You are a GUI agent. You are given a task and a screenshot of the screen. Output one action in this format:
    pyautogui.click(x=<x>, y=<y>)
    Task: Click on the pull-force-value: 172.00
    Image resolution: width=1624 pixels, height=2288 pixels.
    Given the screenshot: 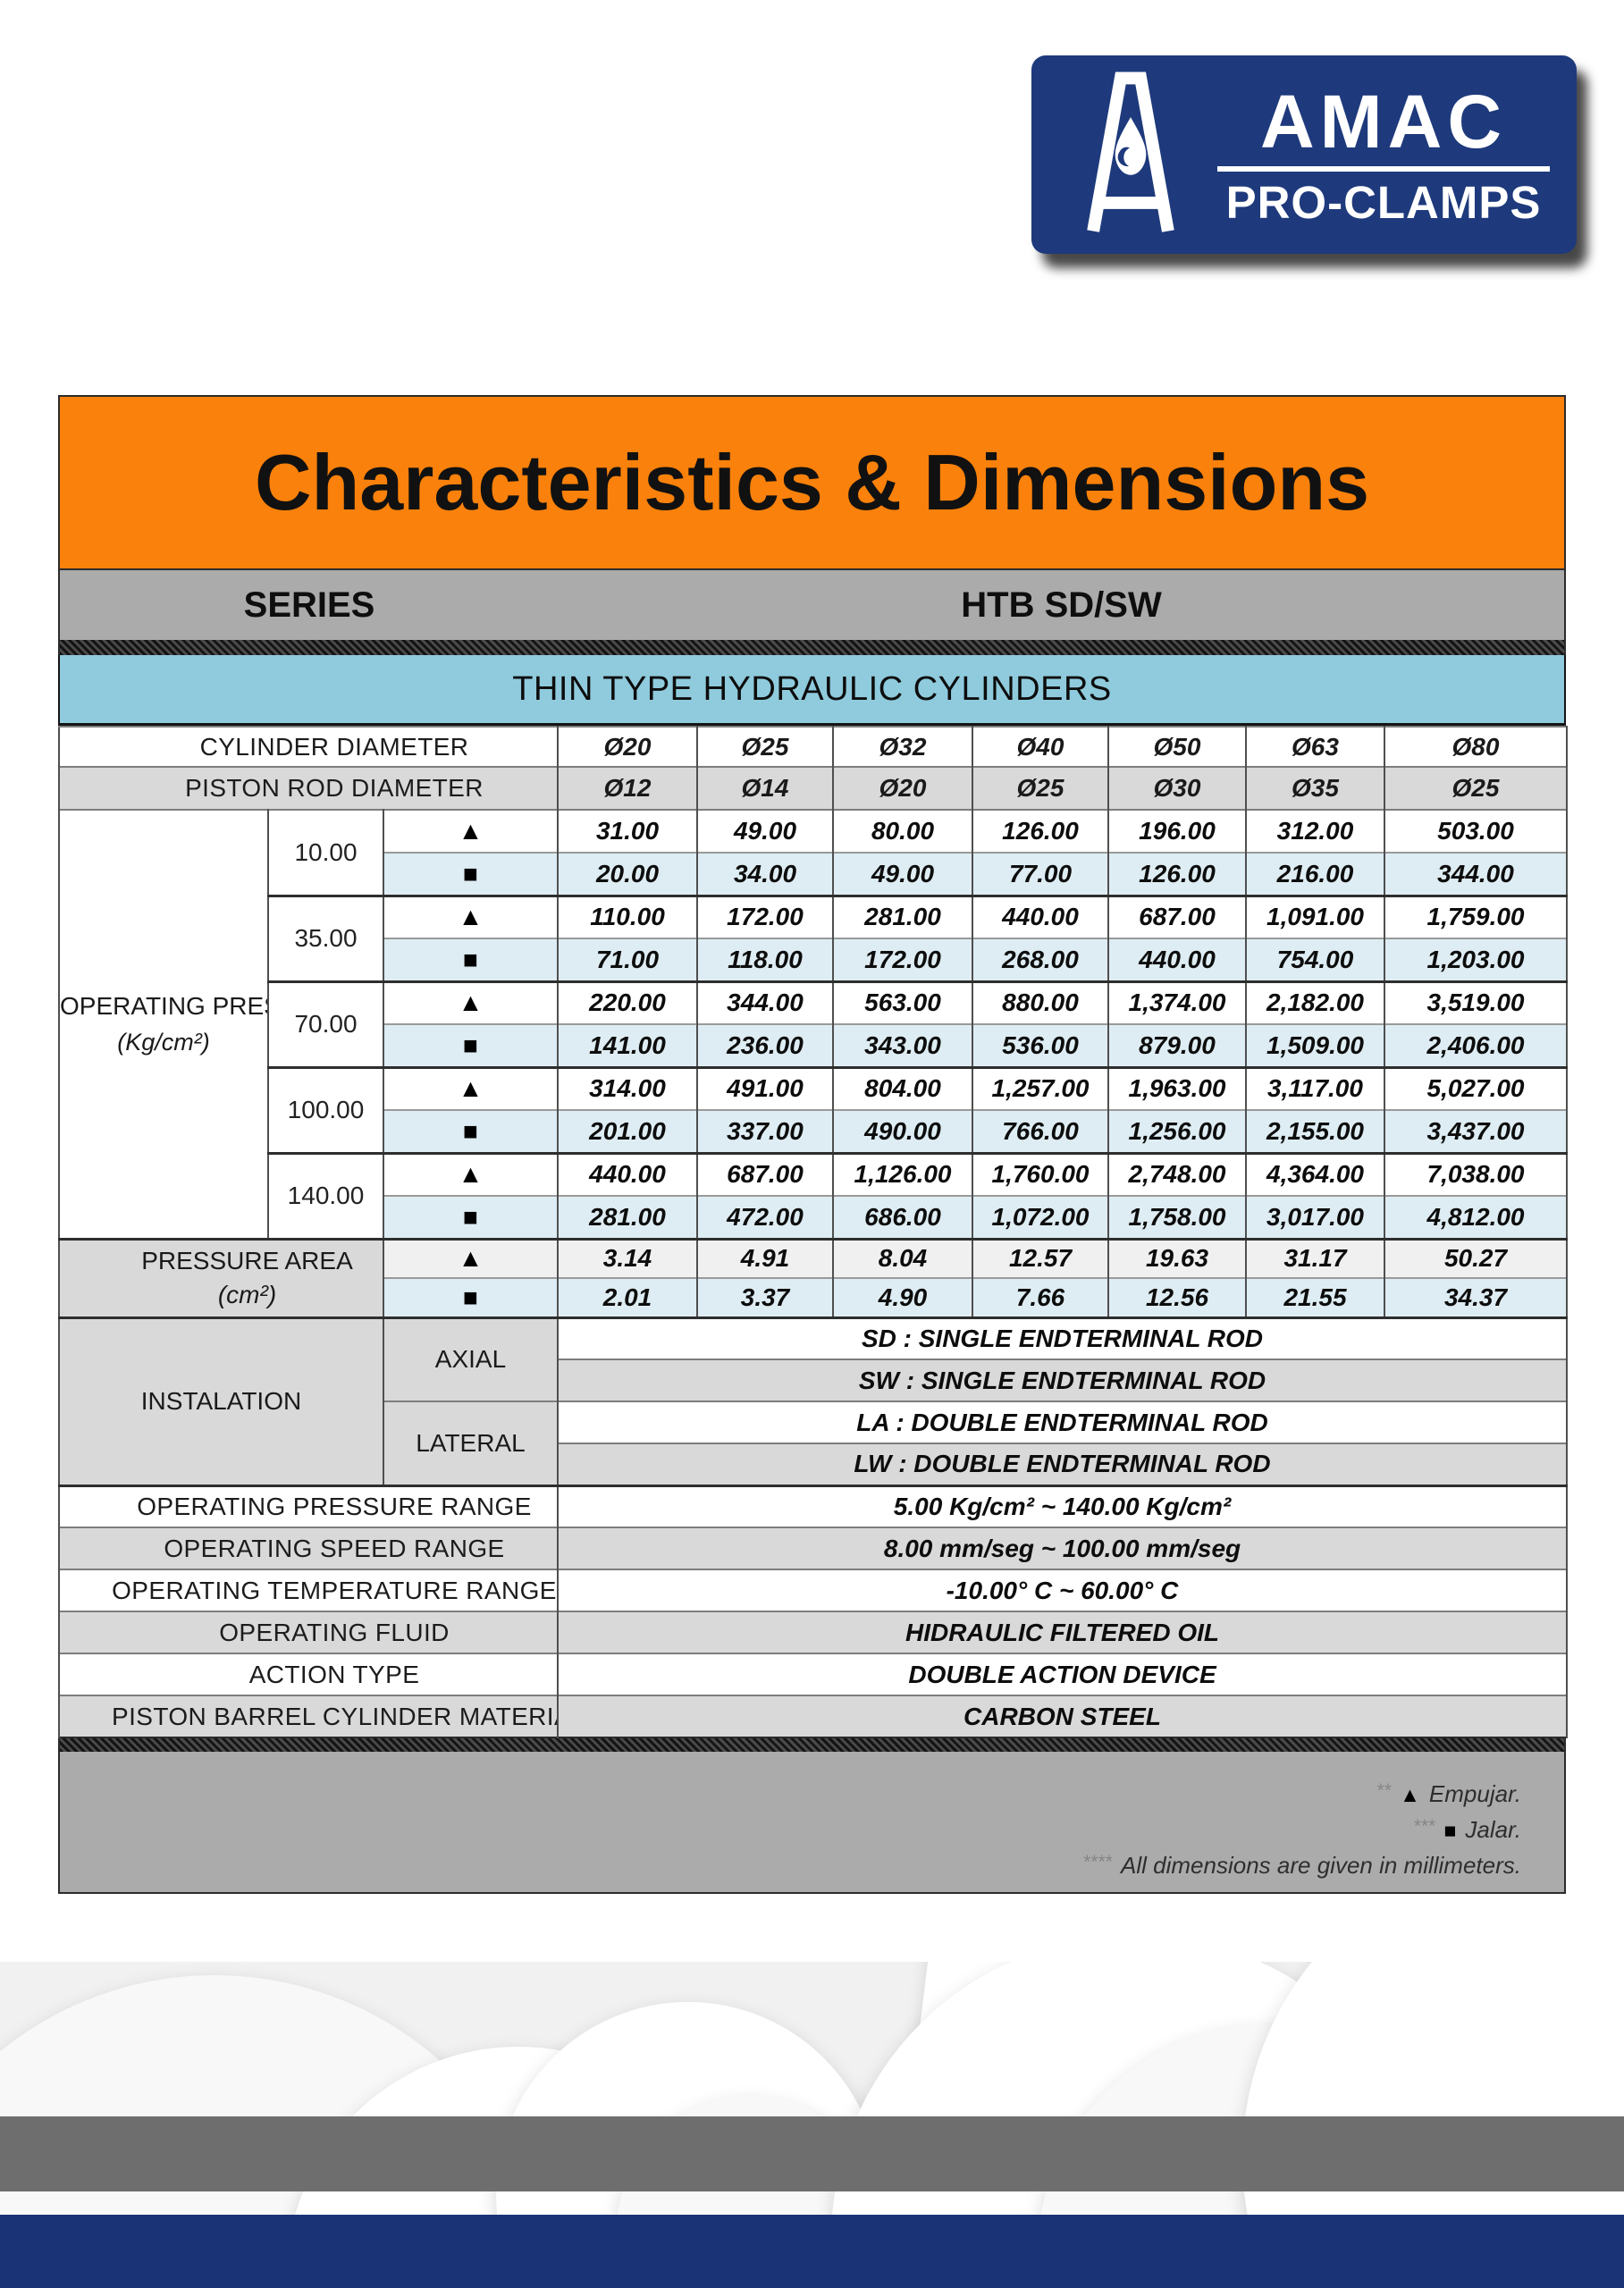 What is the action you would take?
    pyautogui.click(x=903, y=960)
    